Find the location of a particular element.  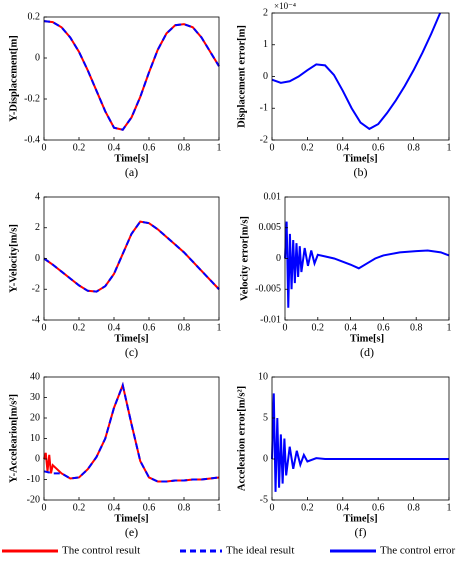

y-tick-label: -20 is located at coordinates (33, 499).